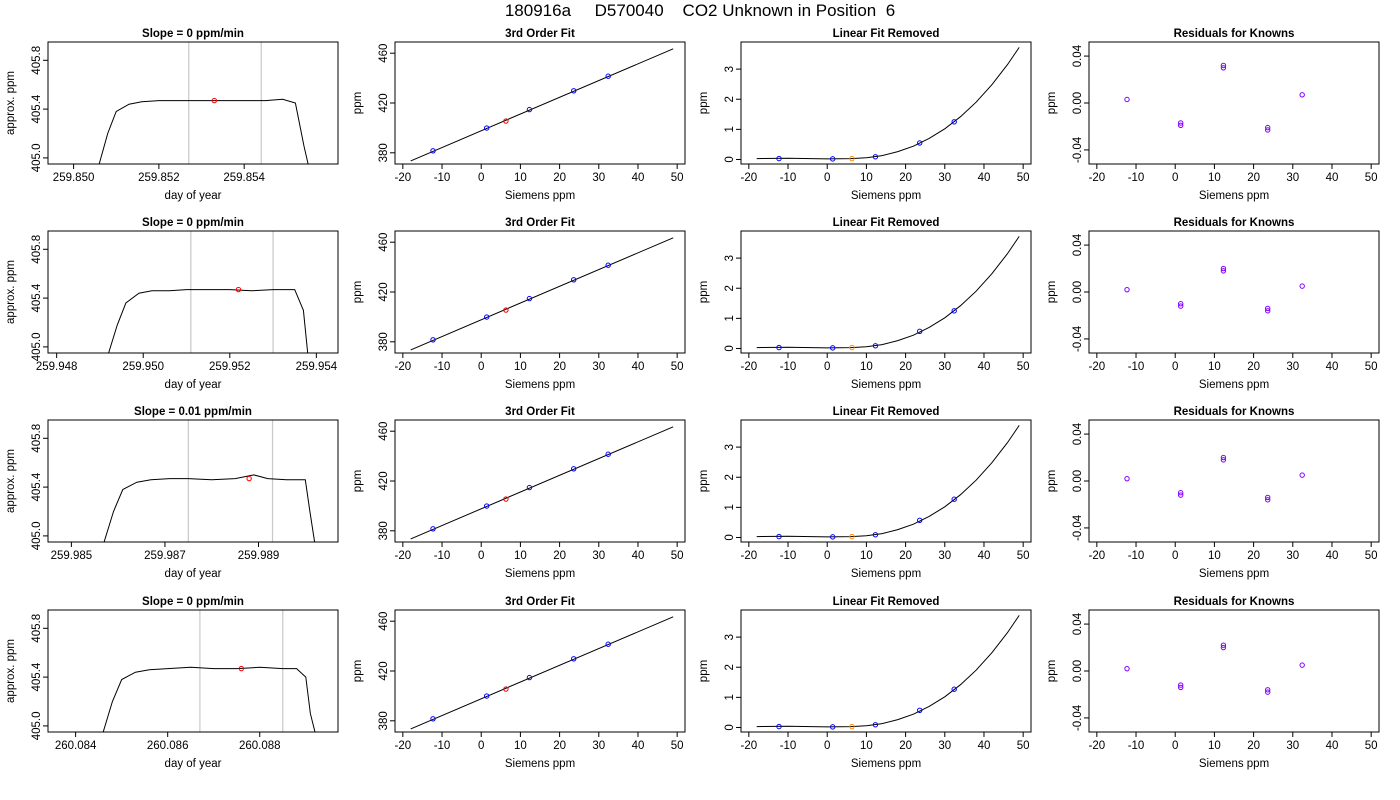 The width and height of the screenshot is (1400, 800). Describe the element at coordinates (57, 367) in the screenshot. I see `x-tick-label: 259.948` at that location.